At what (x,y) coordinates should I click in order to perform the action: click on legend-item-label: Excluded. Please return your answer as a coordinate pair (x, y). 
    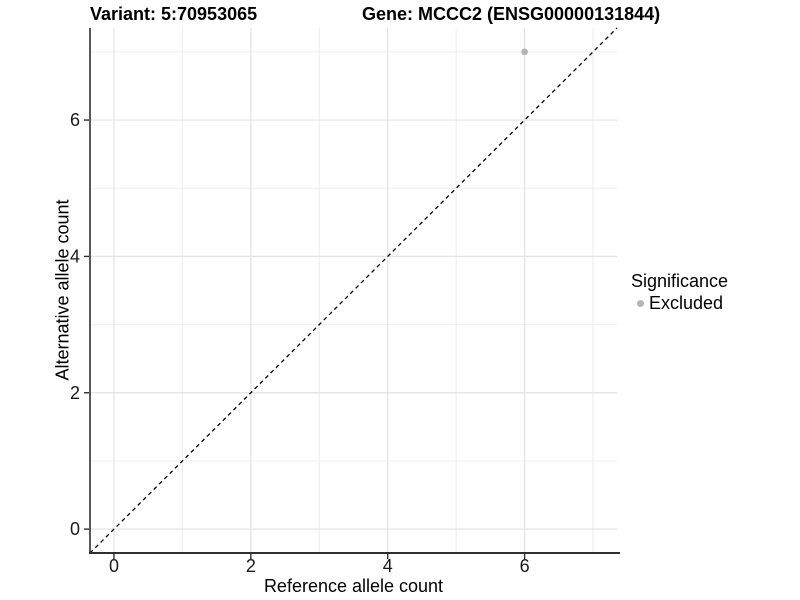
    Looking at the image, I should click on (686, 303).